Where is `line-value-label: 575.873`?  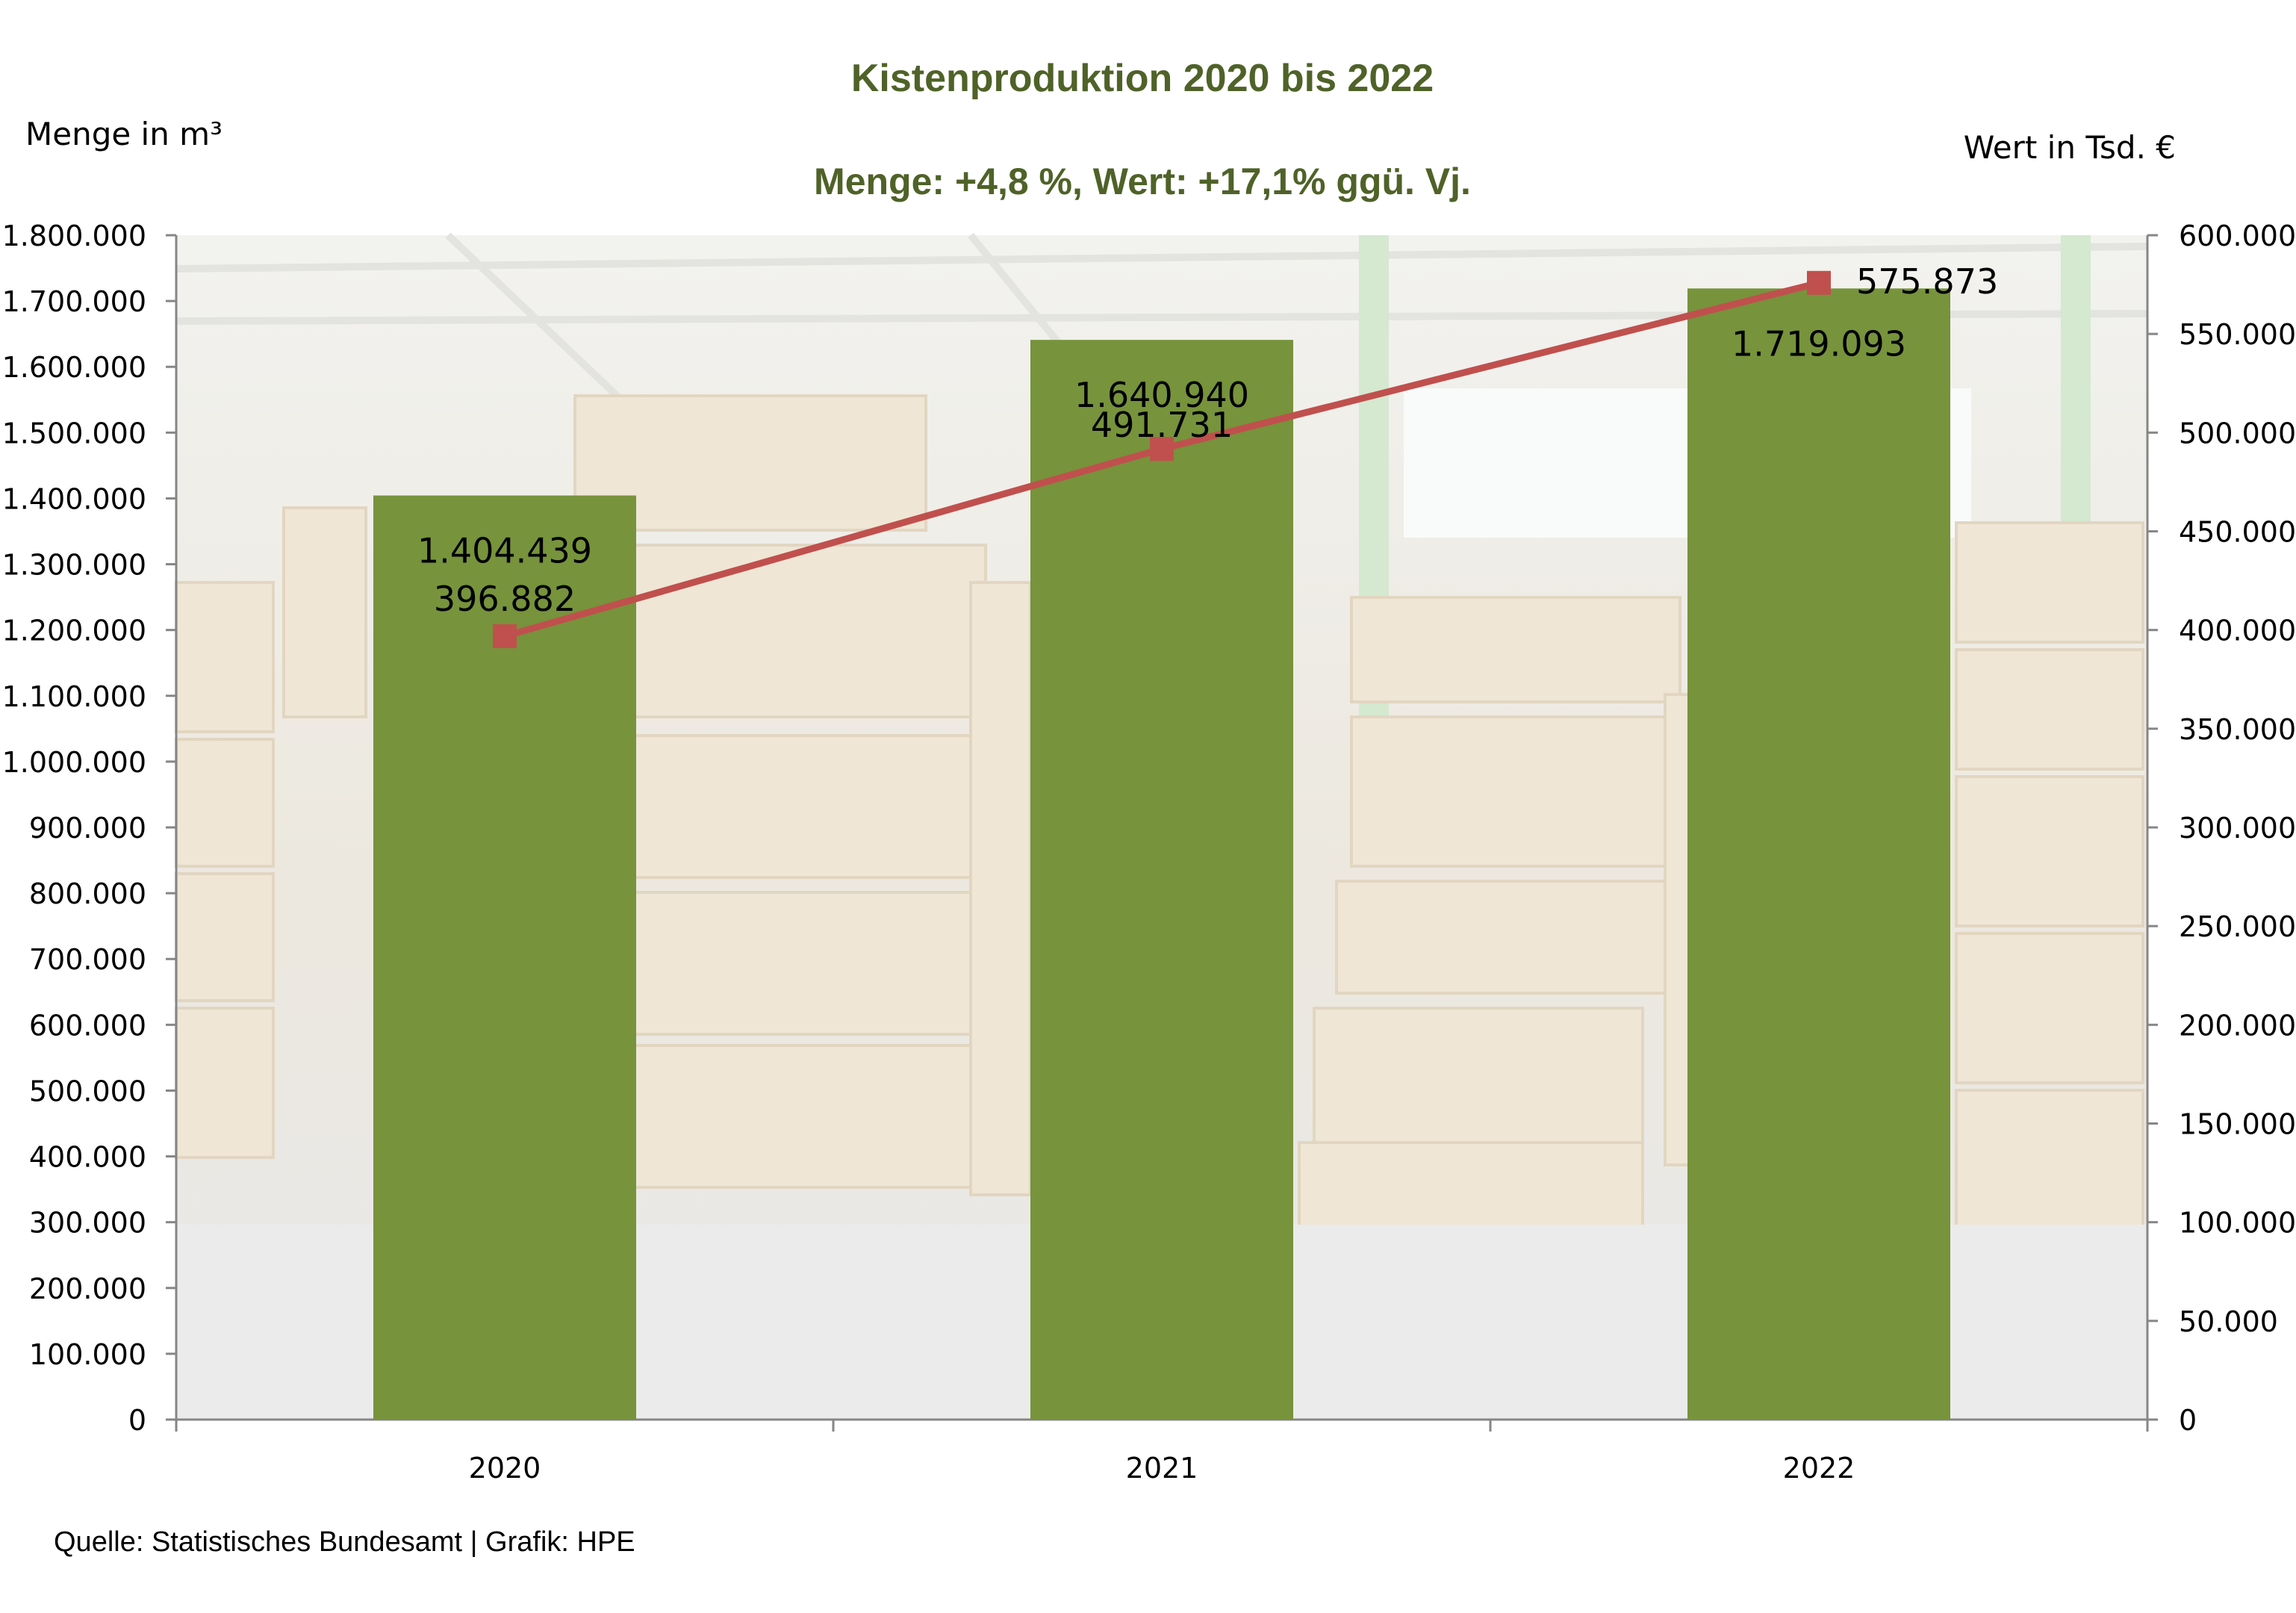
line-value-label: 575.873 is located at coordinates (1927, 281).